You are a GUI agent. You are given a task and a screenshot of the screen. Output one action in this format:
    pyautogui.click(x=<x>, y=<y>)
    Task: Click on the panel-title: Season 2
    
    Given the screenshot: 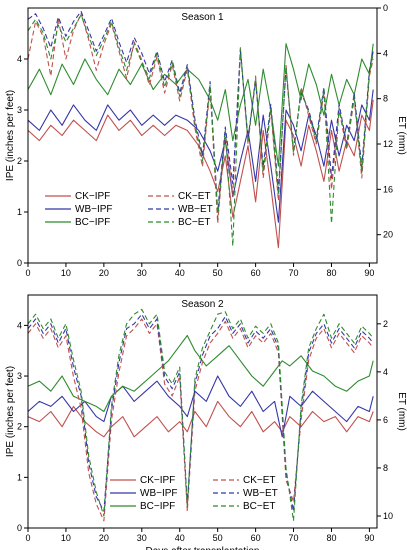 What is the action you would take?
    pyautogui.click(x=202, y=304)
    